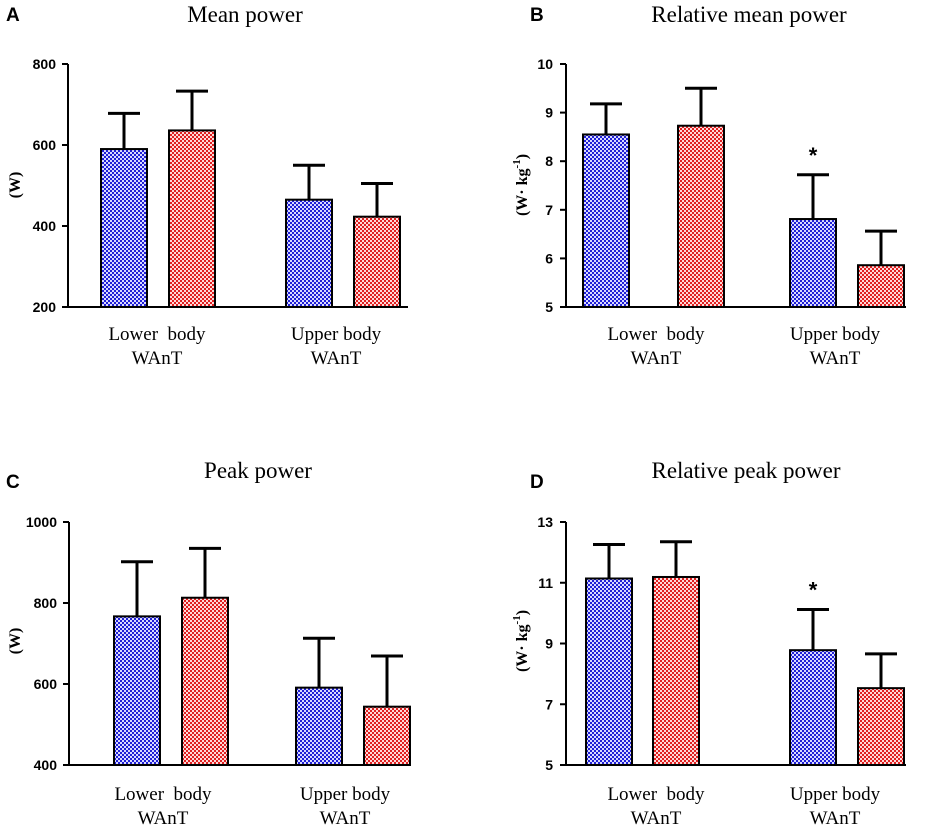 This screenshot has height=828, width=941. What do you see at coordinates (46, 603) in the screenshot?
I see `y-tick-label-c: 800` at bounding box center [46, 603].